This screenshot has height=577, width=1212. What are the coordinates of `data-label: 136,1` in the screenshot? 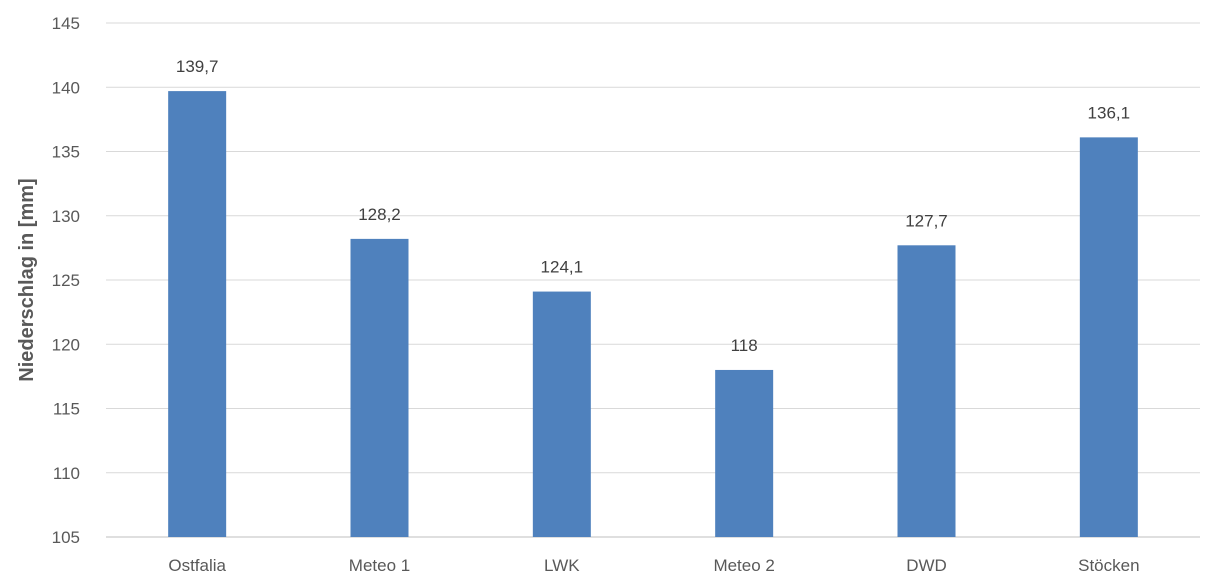 It's located at (1109, 112).